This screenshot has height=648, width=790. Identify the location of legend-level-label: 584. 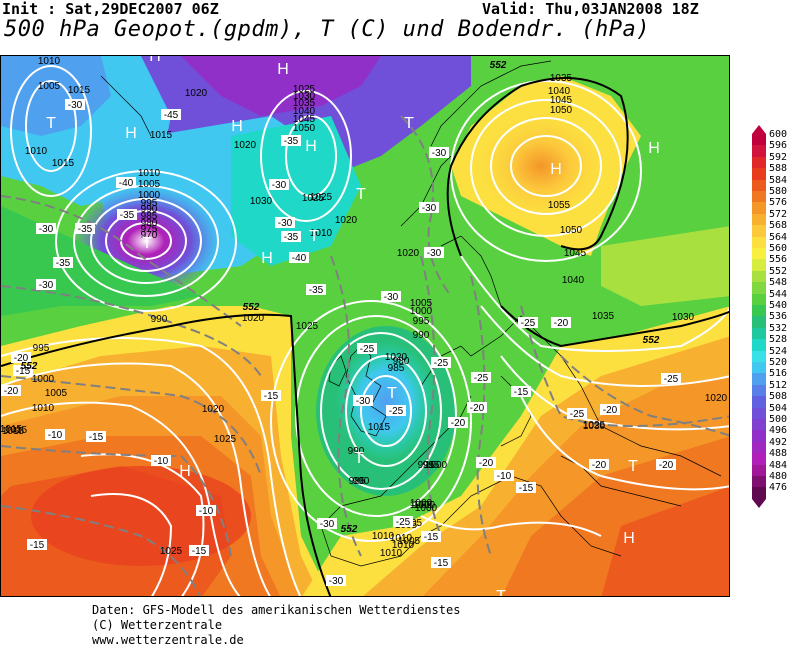
(778, 180).